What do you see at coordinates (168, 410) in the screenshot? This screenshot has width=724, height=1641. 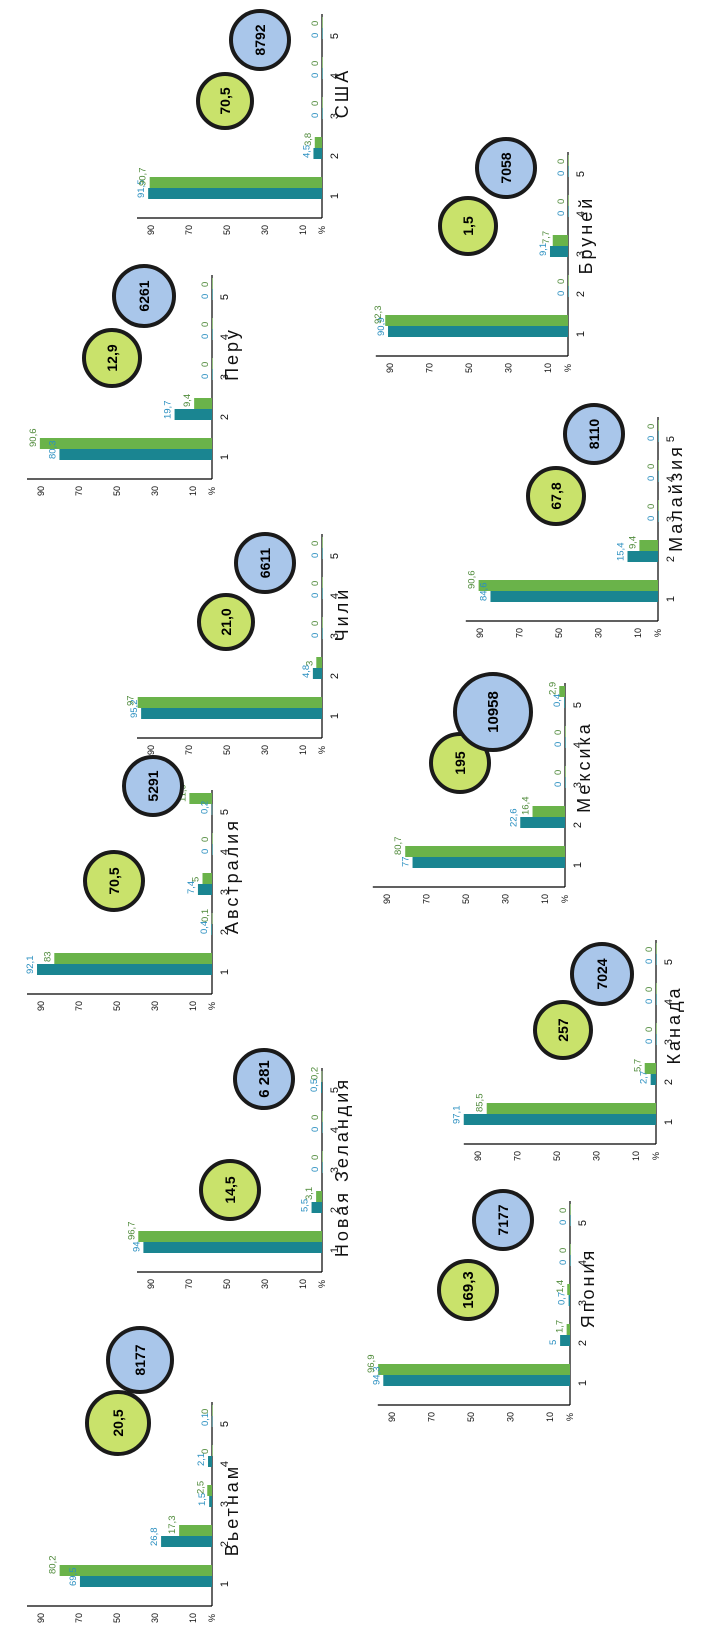 I see `data-label-series-1: 19,7` at bounding box center [168, 410].